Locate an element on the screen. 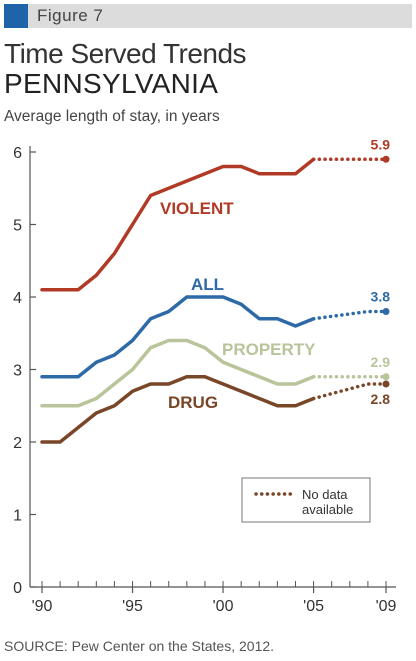 This screenshot has width=416, height=661. series-end-point-drug is located at coordinates (386, 384).